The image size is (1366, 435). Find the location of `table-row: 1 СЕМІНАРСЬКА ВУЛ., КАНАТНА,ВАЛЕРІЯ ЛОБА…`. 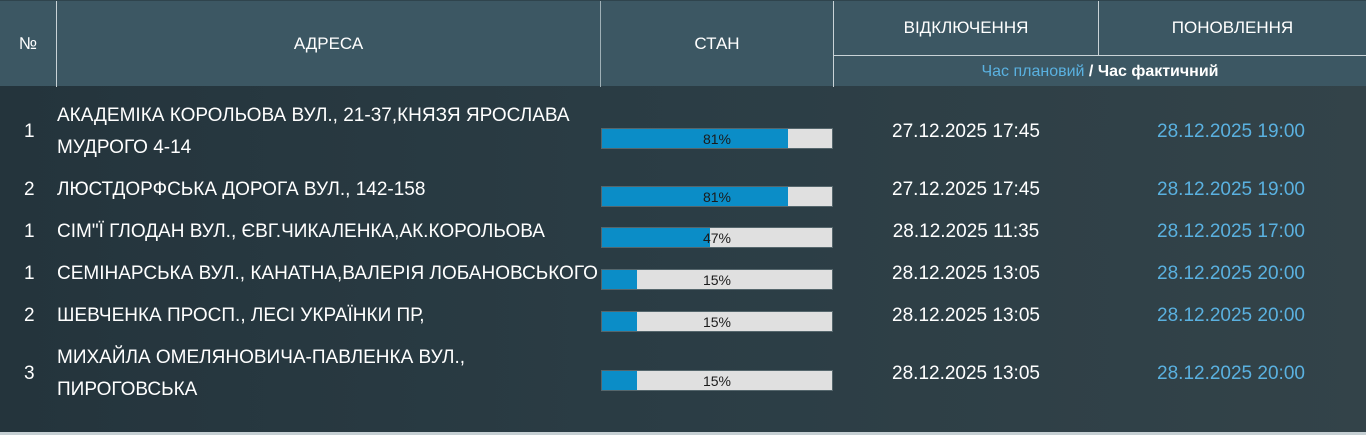

table-row: 1 СЕМІНАРСЬКА ВУЛ., КАНАТНА,ВАЛЕРІЯ ЛОБА… is located at coordinates (683, 274).